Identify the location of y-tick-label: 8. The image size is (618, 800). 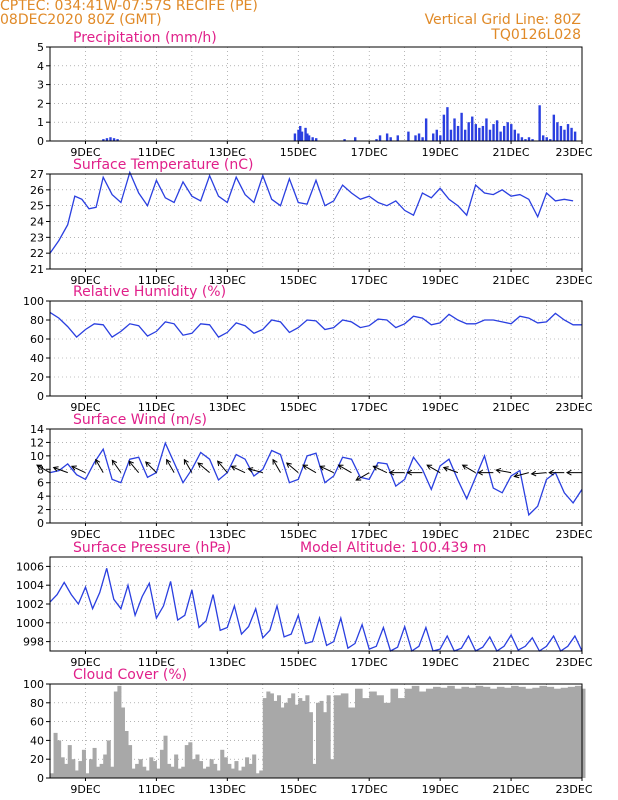
(40, 469).